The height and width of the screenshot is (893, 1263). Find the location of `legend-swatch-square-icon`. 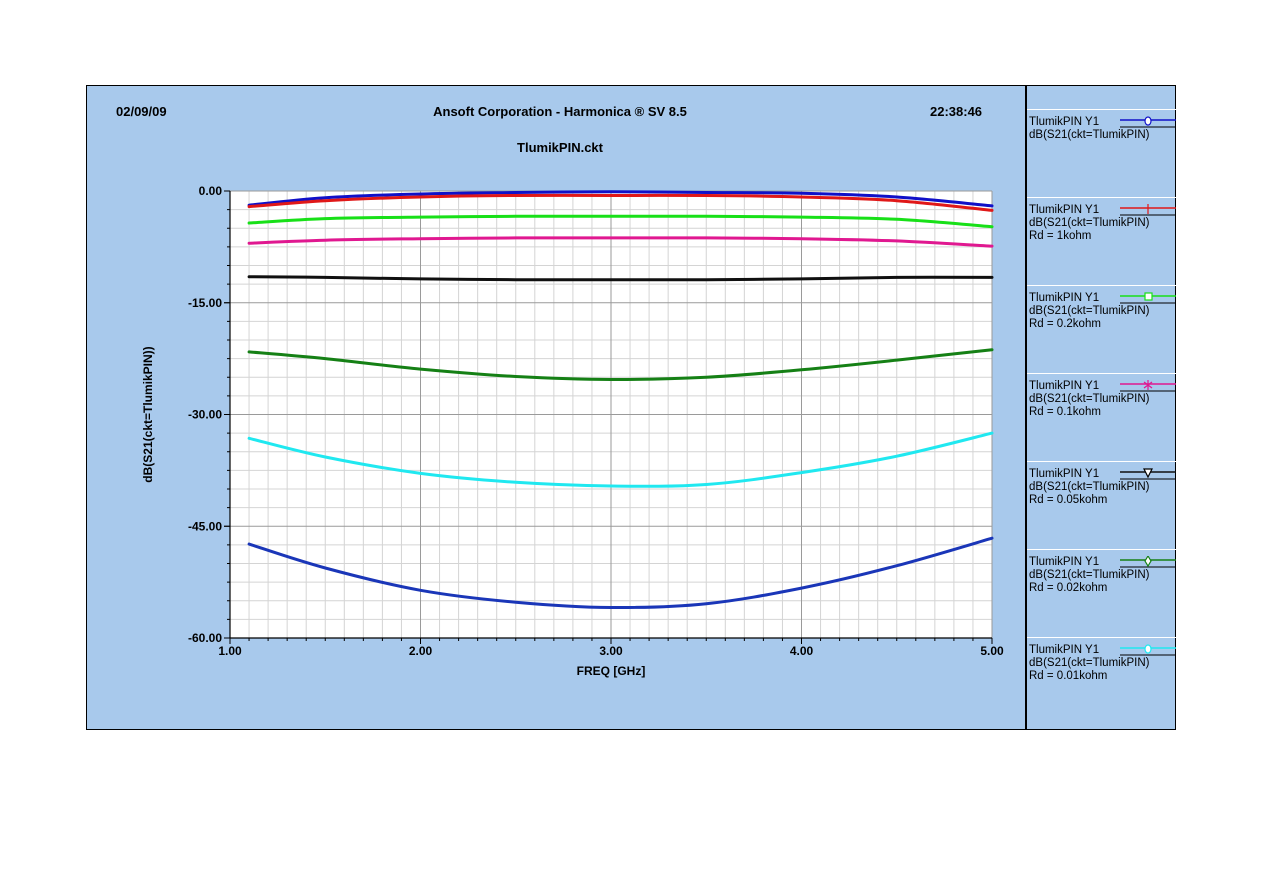

legend-swatch-square-icon is located at coordinates (1148, 298).